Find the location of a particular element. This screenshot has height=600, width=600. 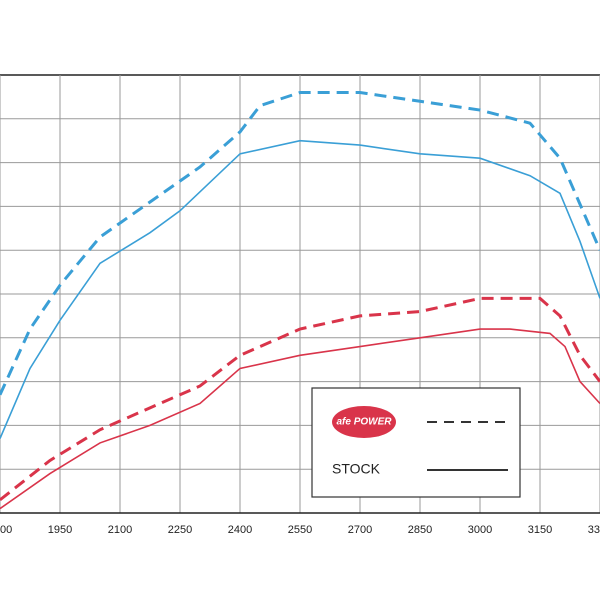

x-tick-label: 1800 is located at coordinates (6, 530).